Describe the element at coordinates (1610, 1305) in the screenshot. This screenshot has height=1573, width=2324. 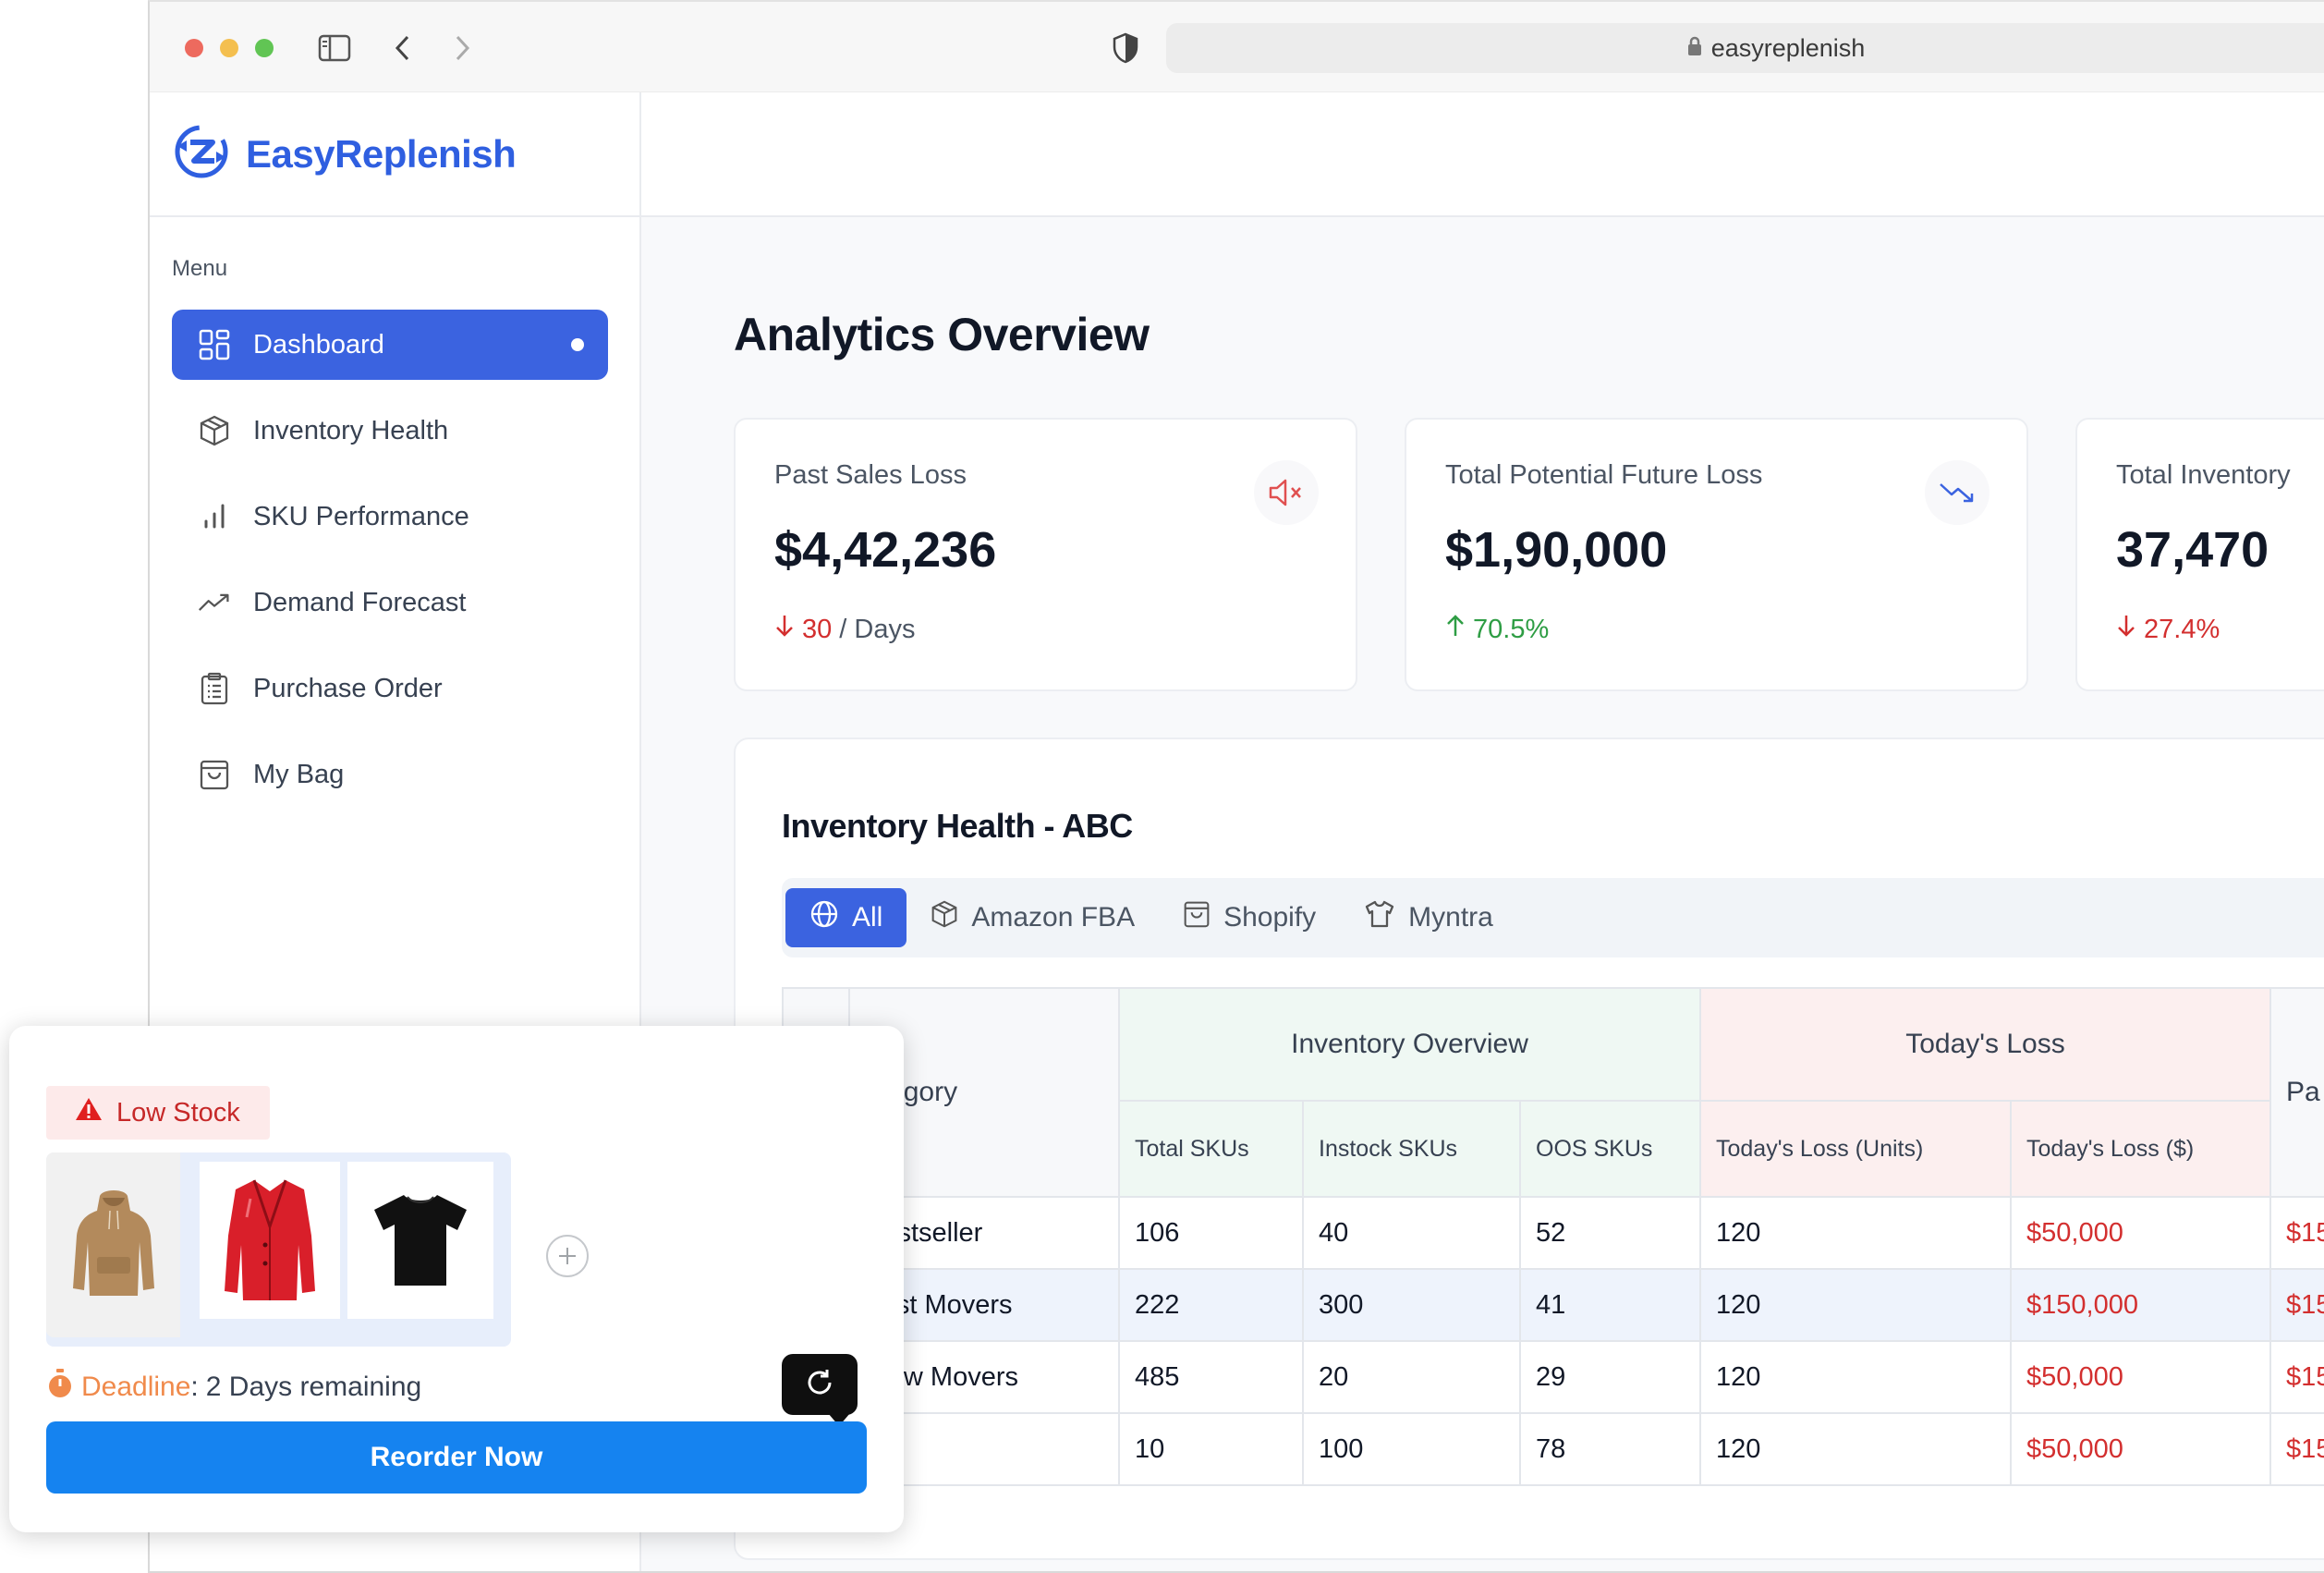
I see `cell-oos-skus: 41` at that location.